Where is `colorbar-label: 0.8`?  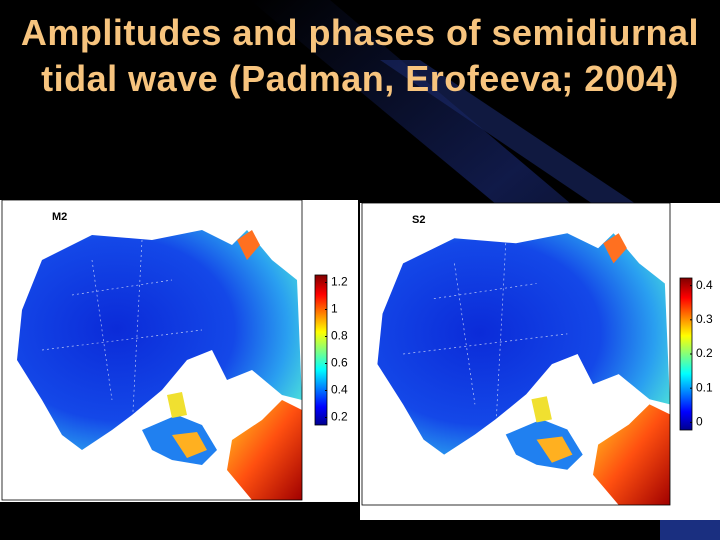
colorbar-label: 0.8 is located at coordinates (339, 336).